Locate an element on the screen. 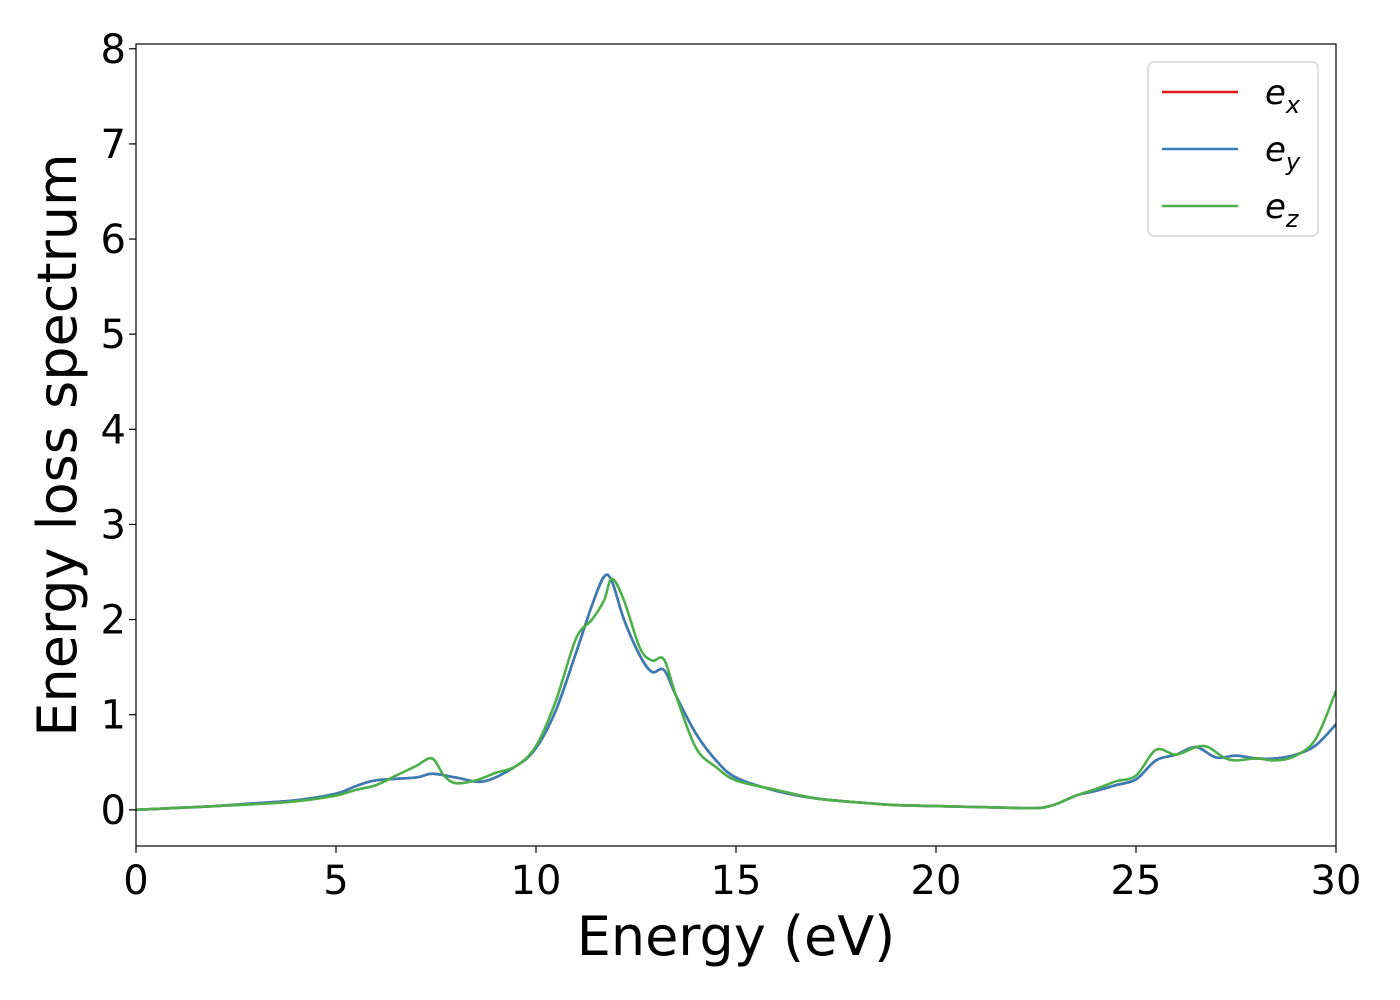  legend-label-ey: ey is located at coordinates (1283, 153).